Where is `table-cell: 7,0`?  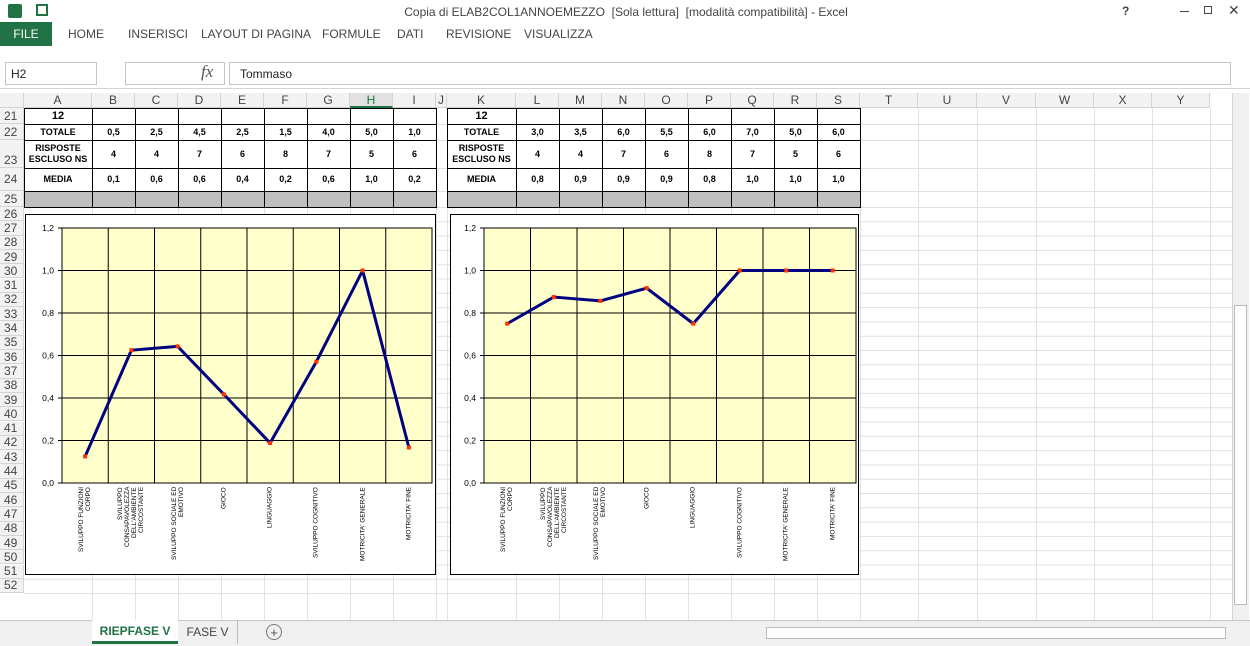 table-cell: 7,0 is located at coordinates (752, 132).